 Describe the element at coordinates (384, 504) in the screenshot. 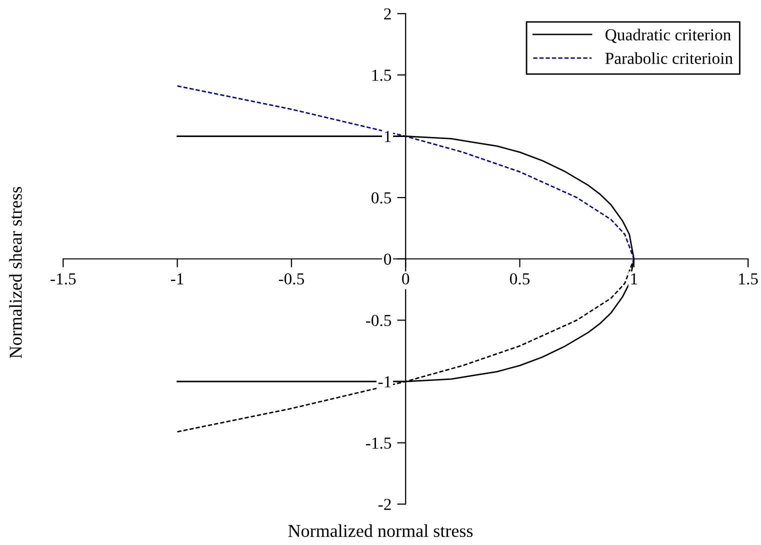

I see `y-tick-label: -2` at that location.